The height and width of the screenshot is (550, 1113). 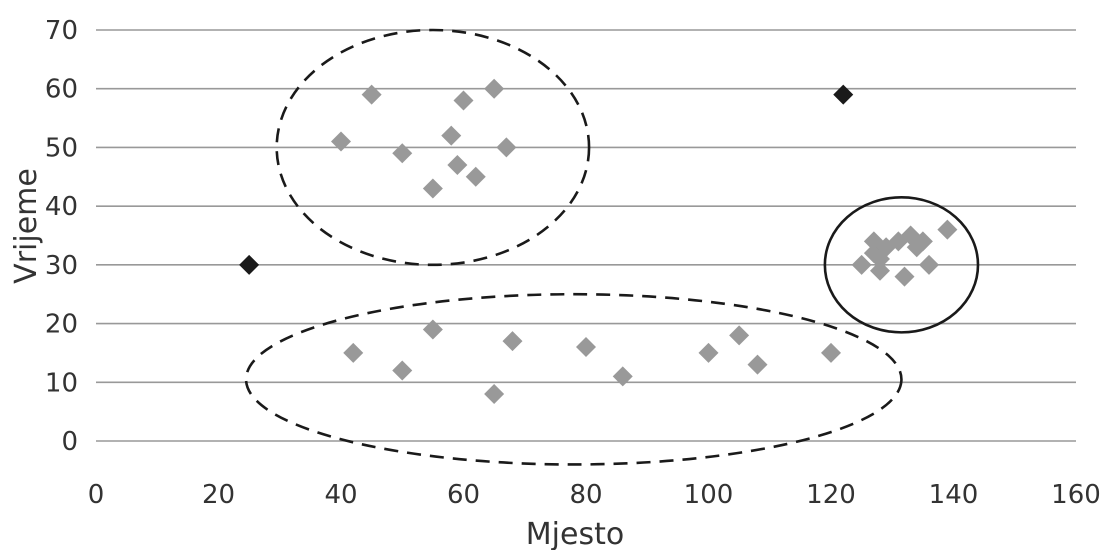 What do you see at coordinates (61, 236) in the screenshot?
I see `y-tick-labels: 0 10 20 30 40 50 60 70` at bounding box center [61, 236].